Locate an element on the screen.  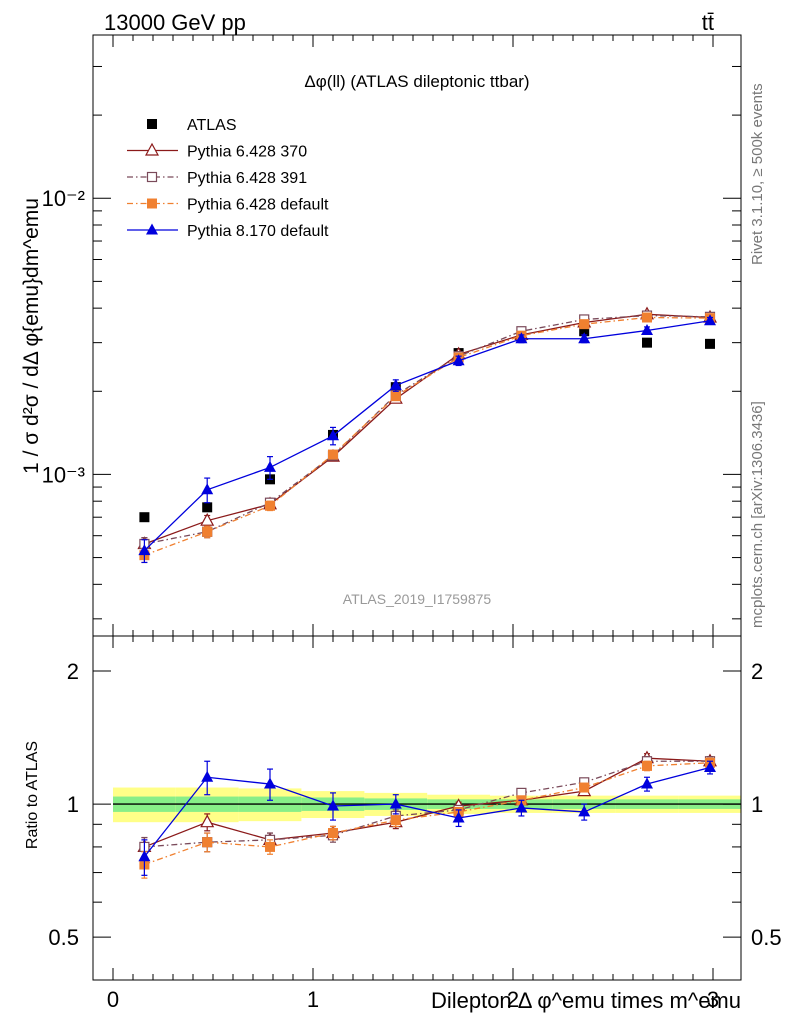
y-tick-label-right: 2 is located at coordinates (757, 671).